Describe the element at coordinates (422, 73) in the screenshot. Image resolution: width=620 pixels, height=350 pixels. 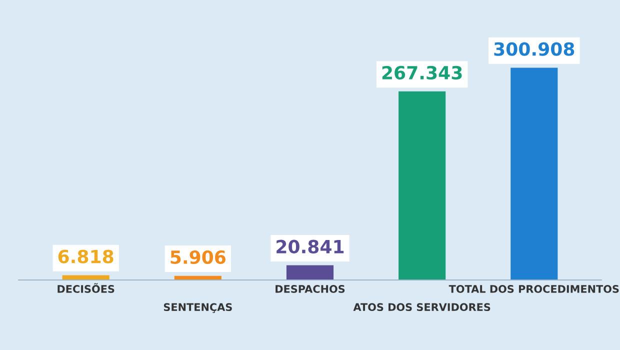
I see `data-label: 267.343` at that location.